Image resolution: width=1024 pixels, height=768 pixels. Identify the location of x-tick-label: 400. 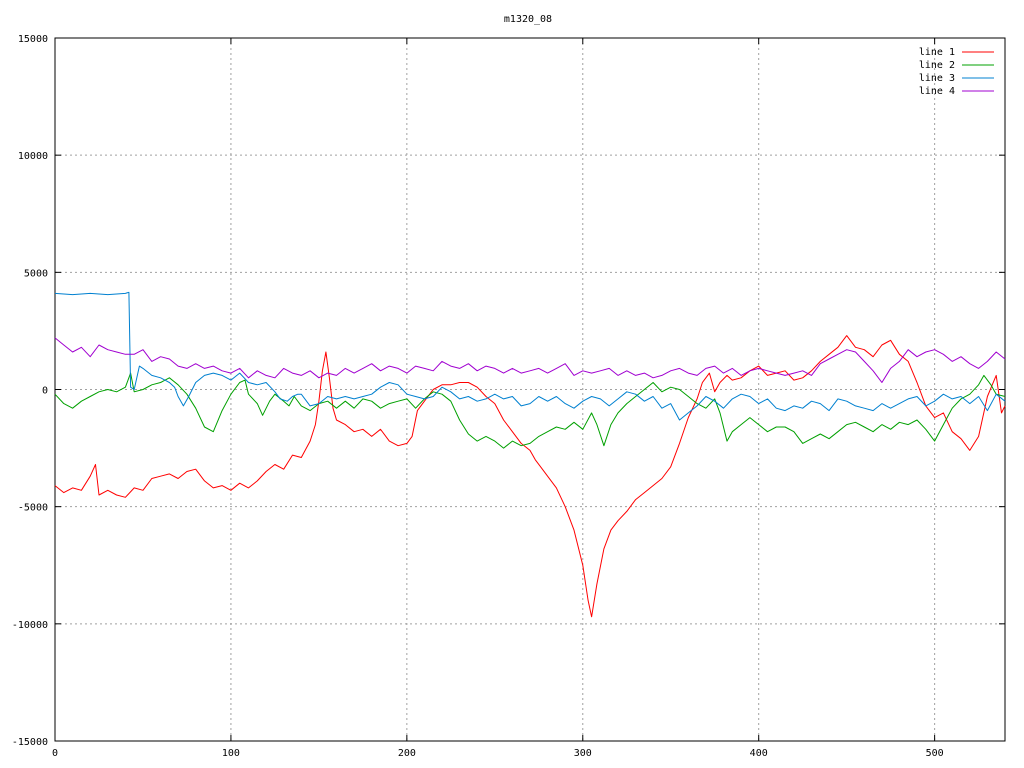
(759, 753).